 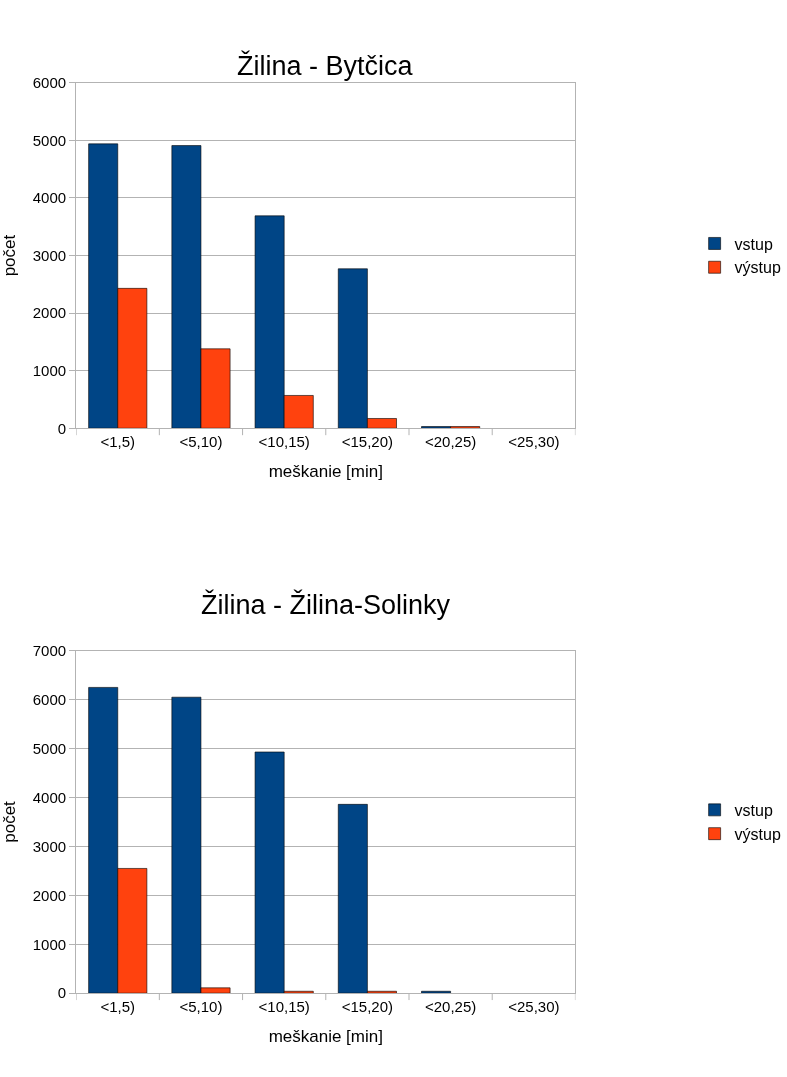 What do you see at coordinates (49, 650) in the screenshot?
I see `y-tick-label: 7000` at bounding box center [49, 650].